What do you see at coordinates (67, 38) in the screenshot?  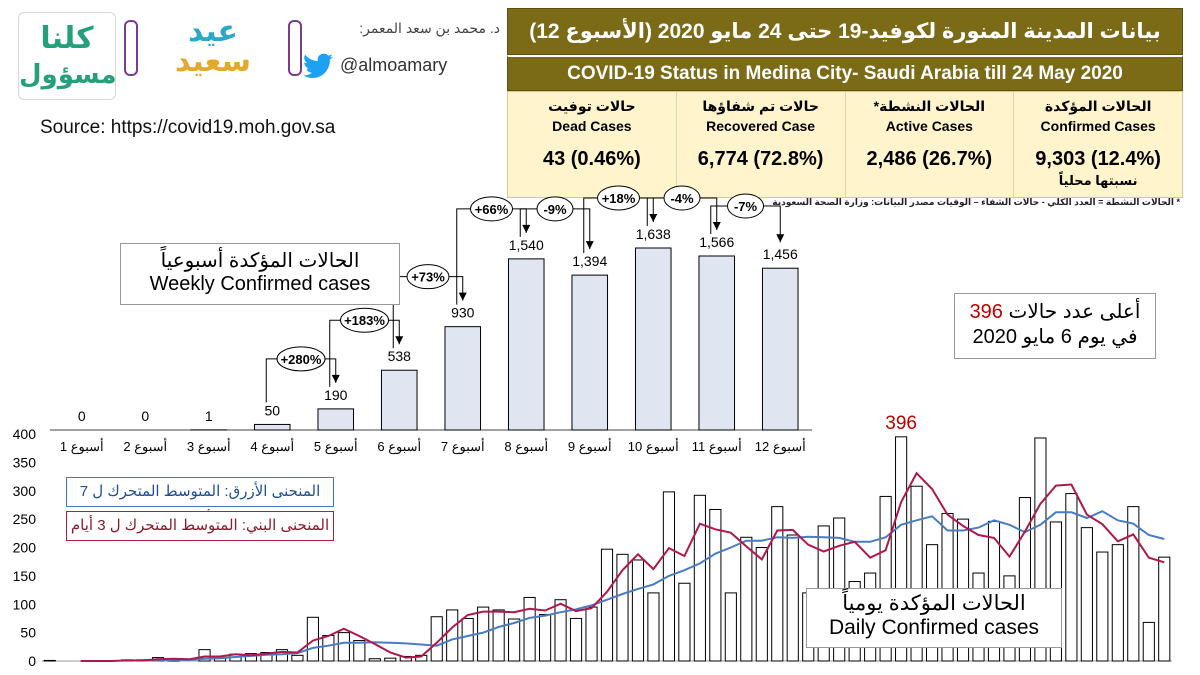 I see `kulna-logo-line1: كلنا` at bounding box center [67, 38].